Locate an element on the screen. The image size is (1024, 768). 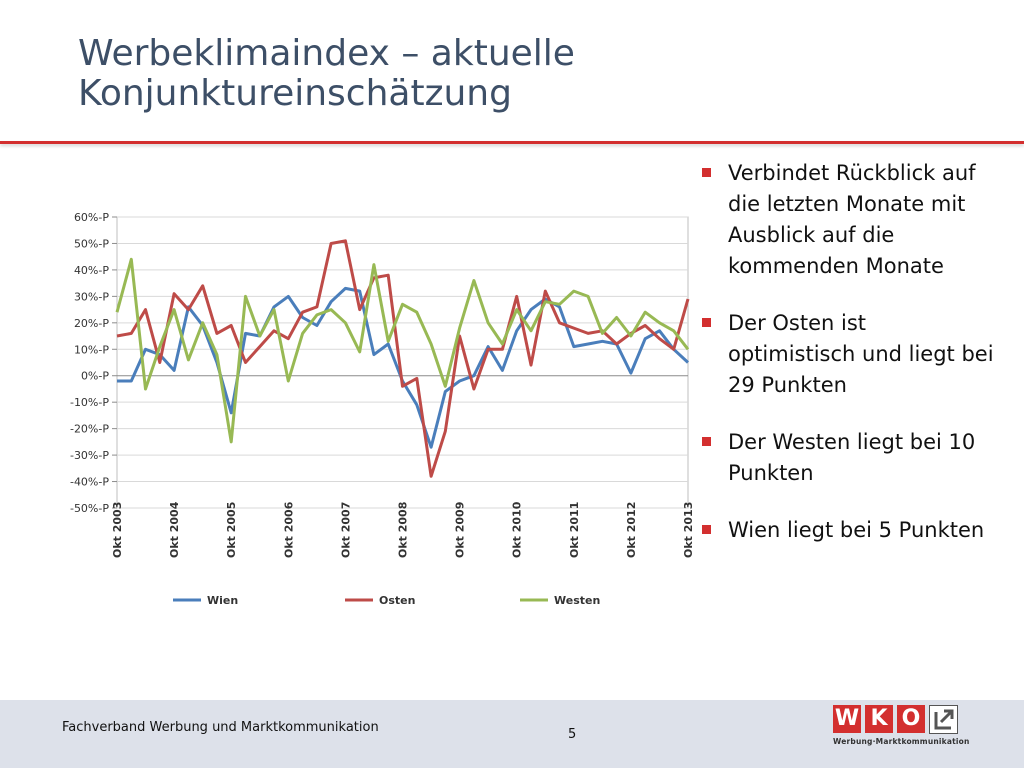
x-tick-label: Okt 2006 is located at coordinates (288, 529).